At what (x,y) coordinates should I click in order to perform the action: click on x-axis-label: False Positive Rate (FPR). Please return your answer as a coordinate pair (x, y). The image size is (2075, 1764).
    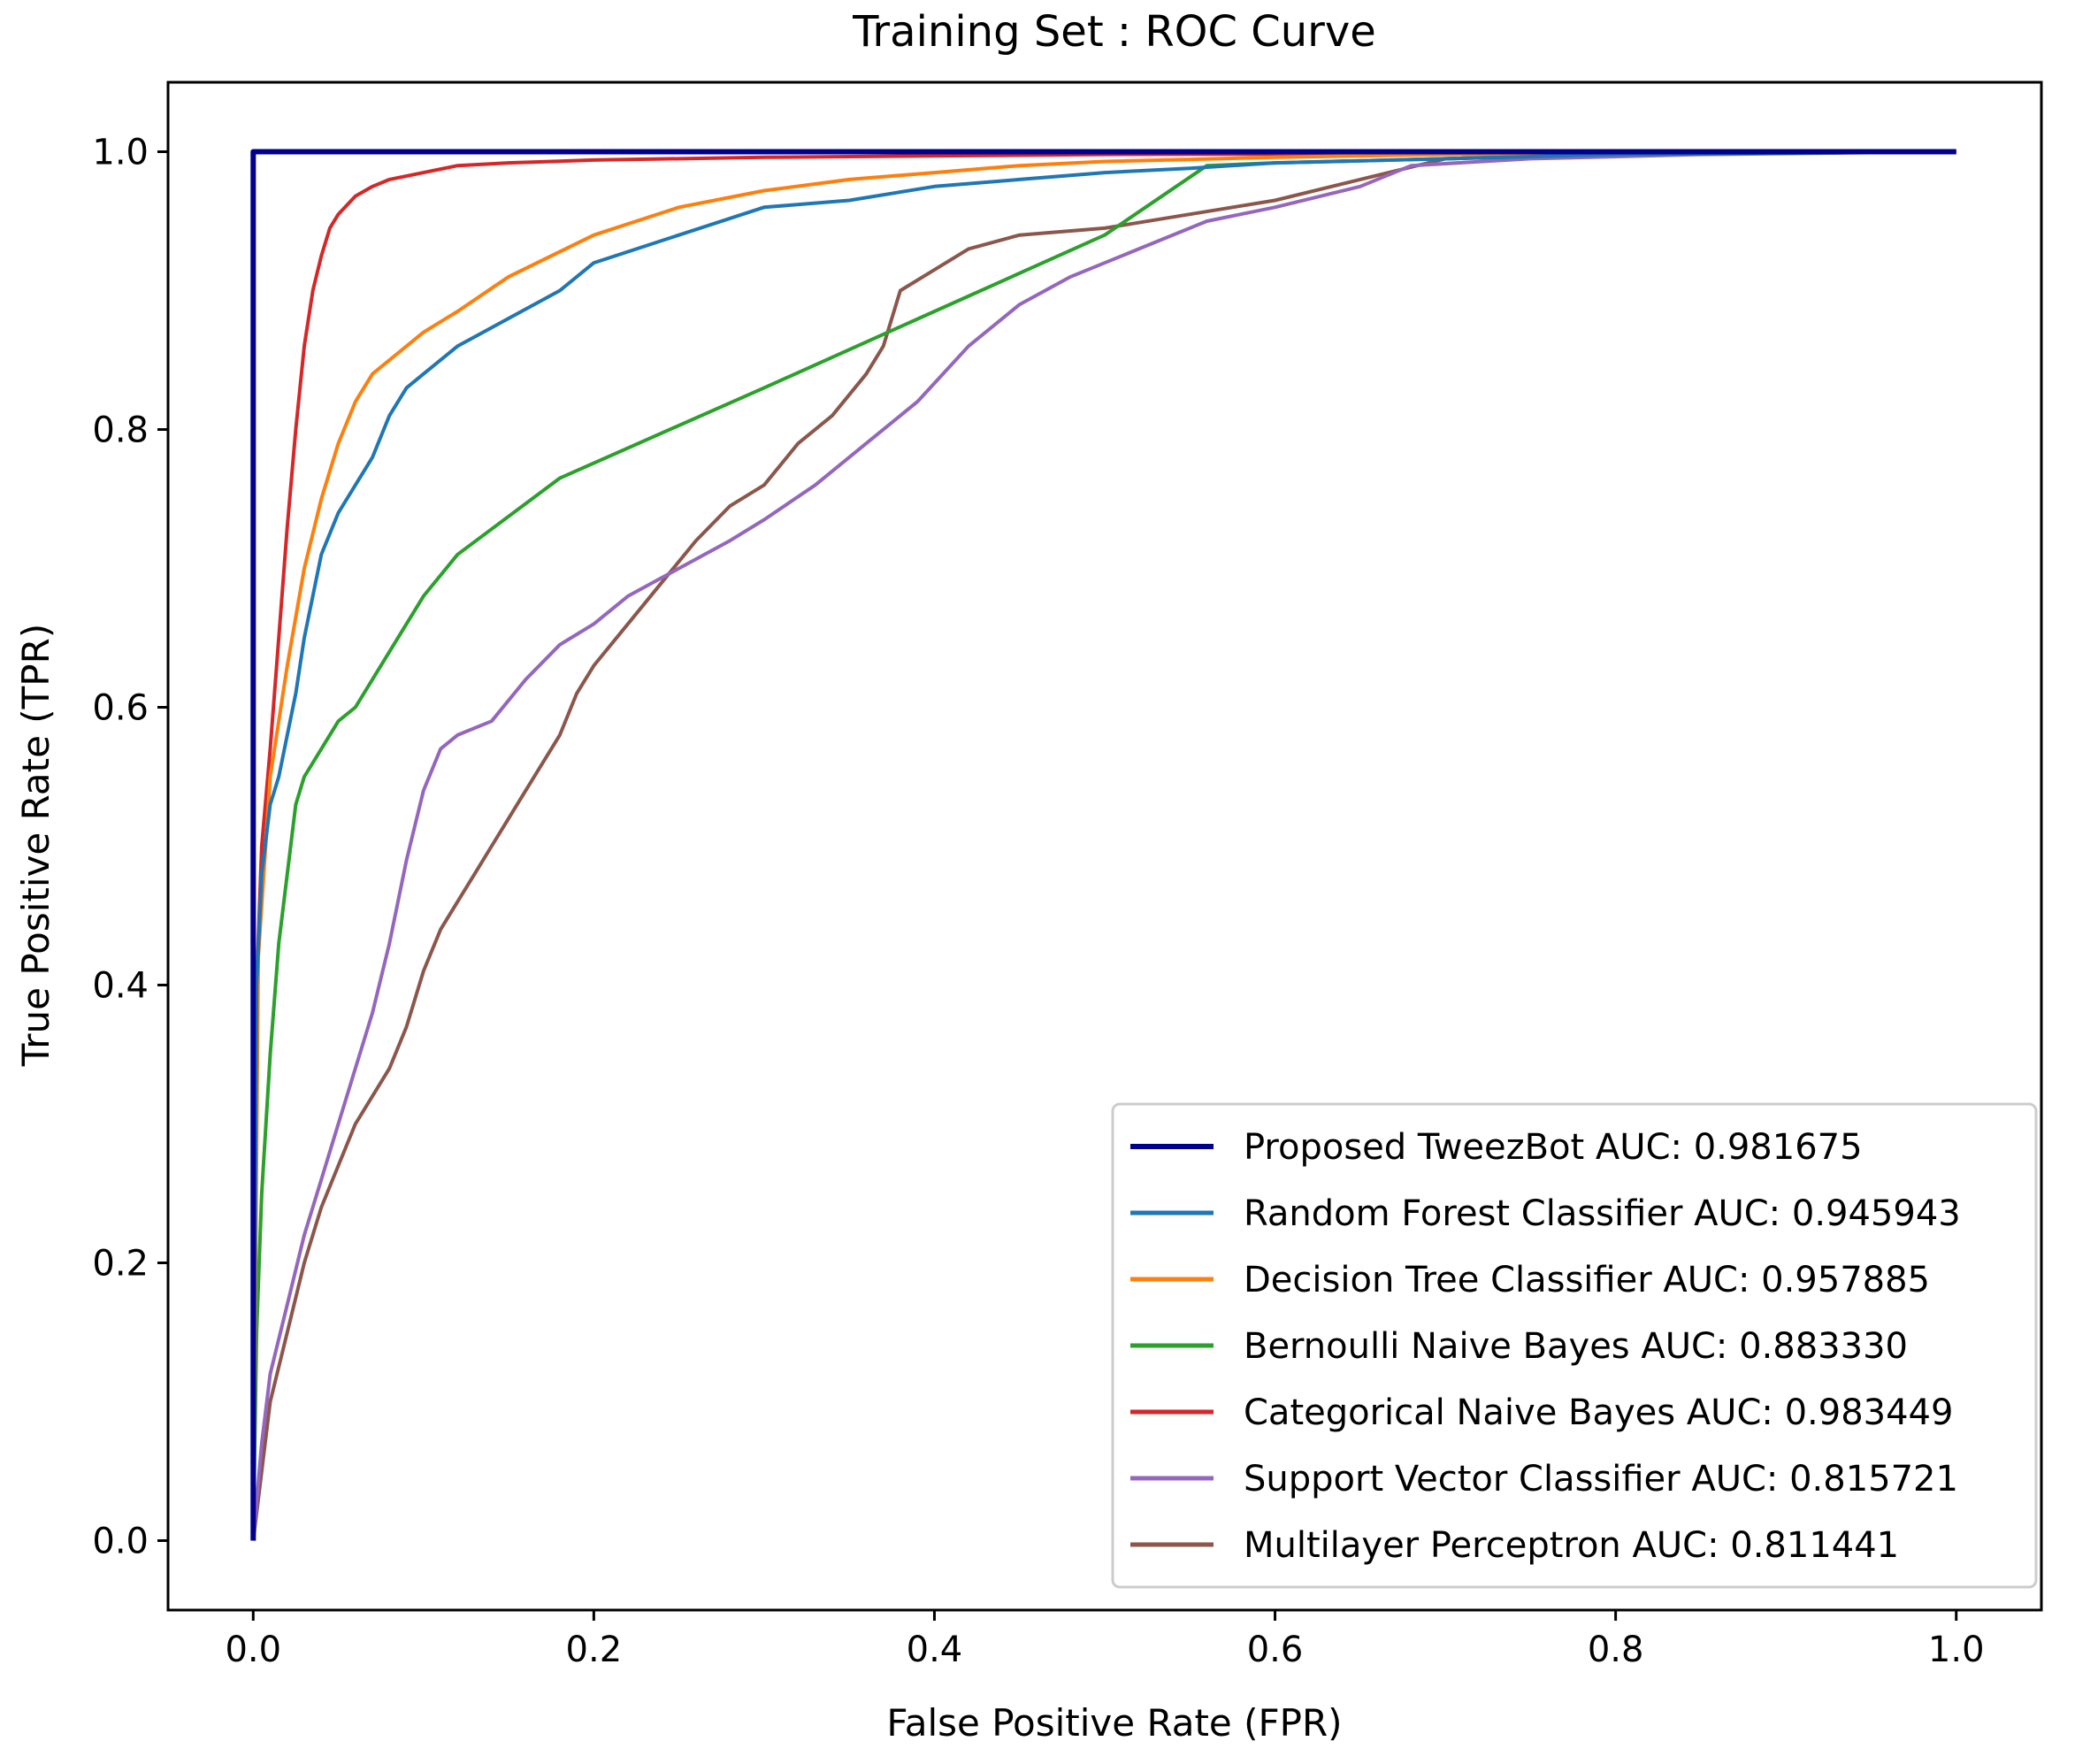
    Looking at the image, I should click on (1114, 1723).